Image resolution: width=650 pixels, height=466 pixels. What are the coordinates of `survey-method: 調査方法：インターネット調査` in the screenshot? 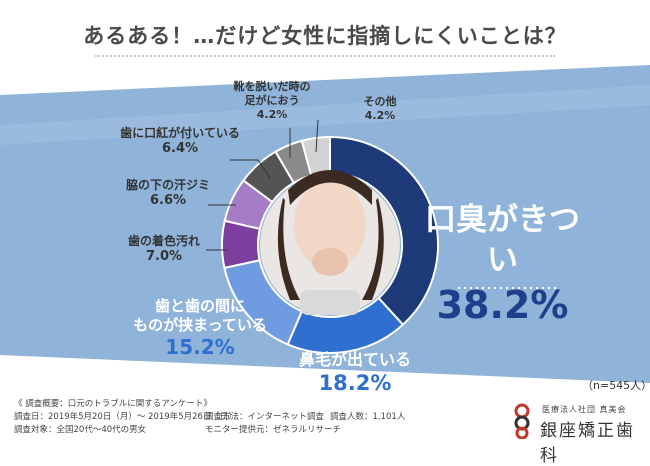 It's located at (265, 417).